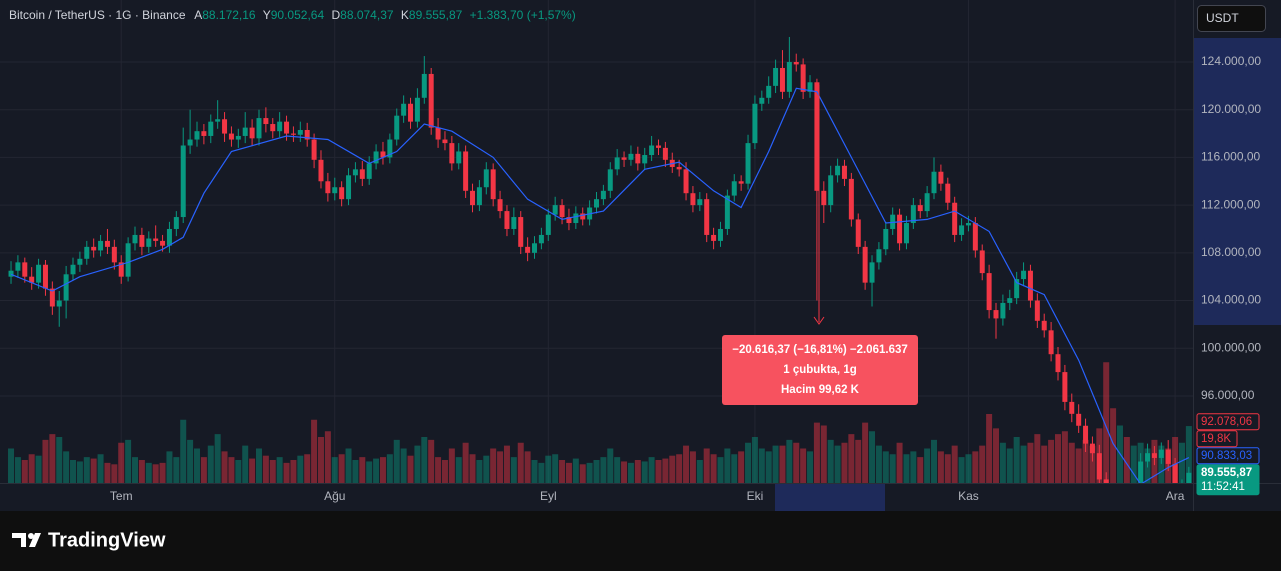 This screenshot has height=571, width=1281. I want to click on currency-button-frame, so click(1231, 18).